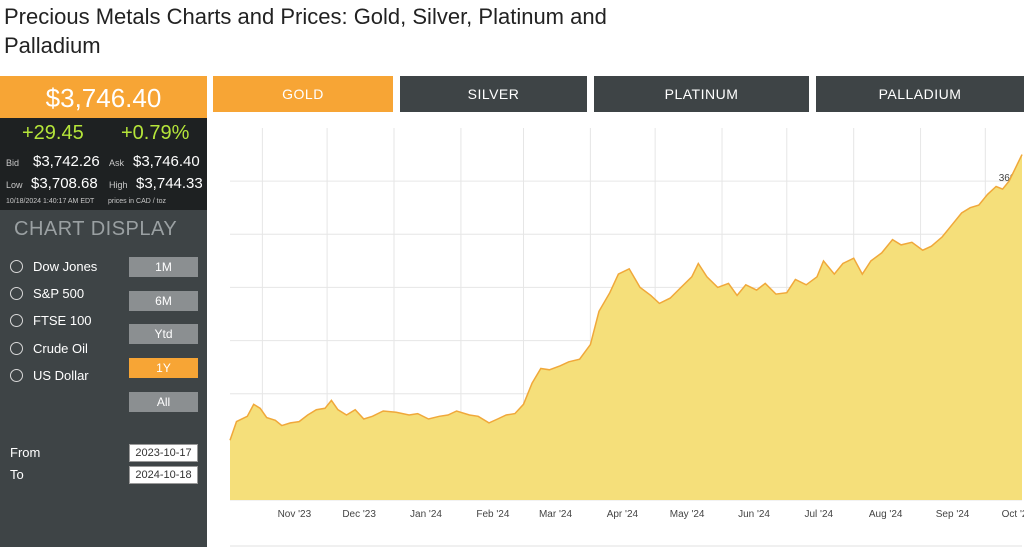 Image resolution: width=1024 pixels, height=547 pixels. What do you see at coordinates (66, 161) in the screenshot?
I see `bid-value: $3,742.26` at bounding box center [66, 161].